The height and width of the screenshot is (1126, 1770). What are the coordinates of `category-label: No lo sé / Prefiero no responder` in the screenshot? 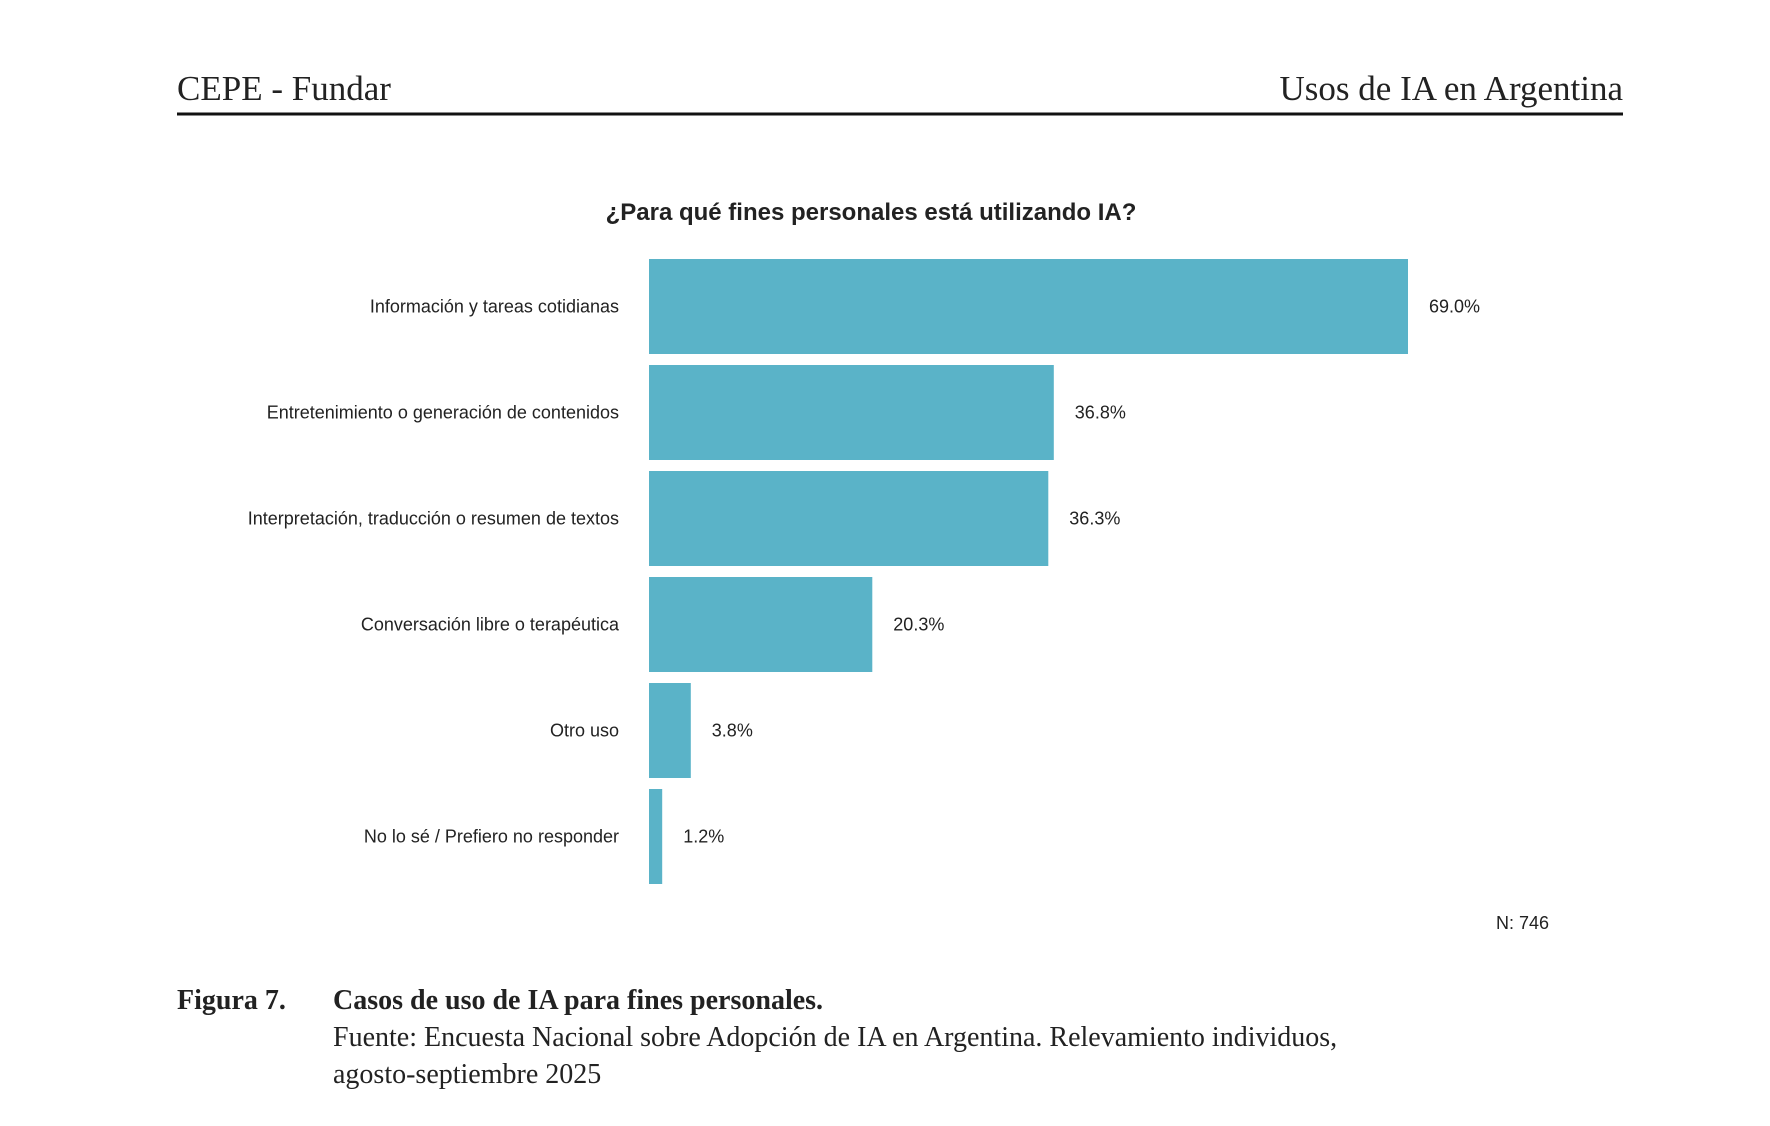 It's located at (491, 837).